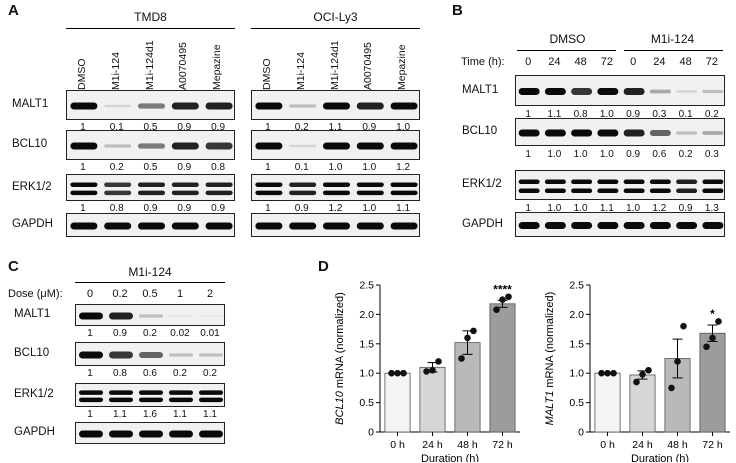 The width and height of the screenshot is (736, 463). Describe the element at coordinates (576, 374) in the screenshot. I see `y-tick-label: 1.0` at that location.